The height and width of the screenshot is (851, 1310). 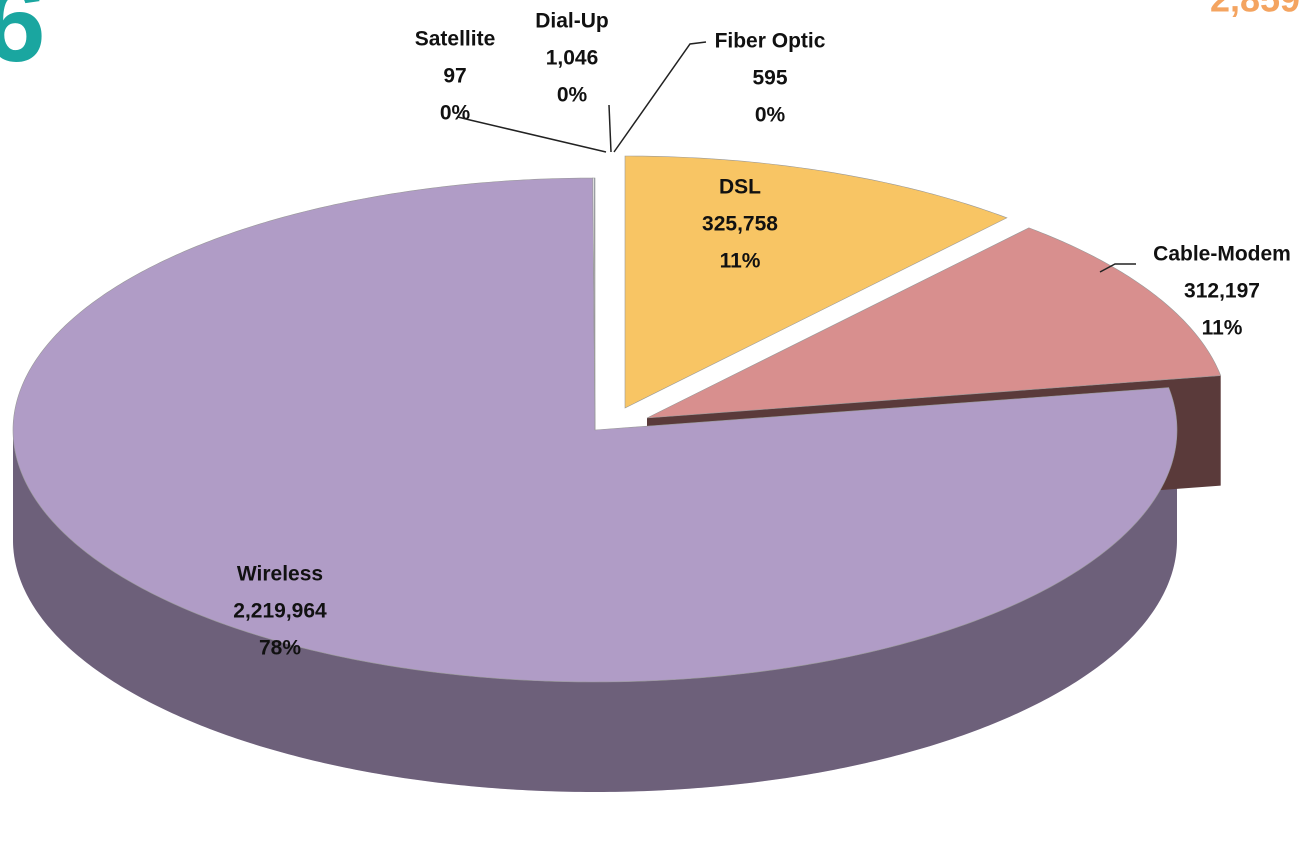 I want to click on slice-label: DSL, so click(x=740, y=187).